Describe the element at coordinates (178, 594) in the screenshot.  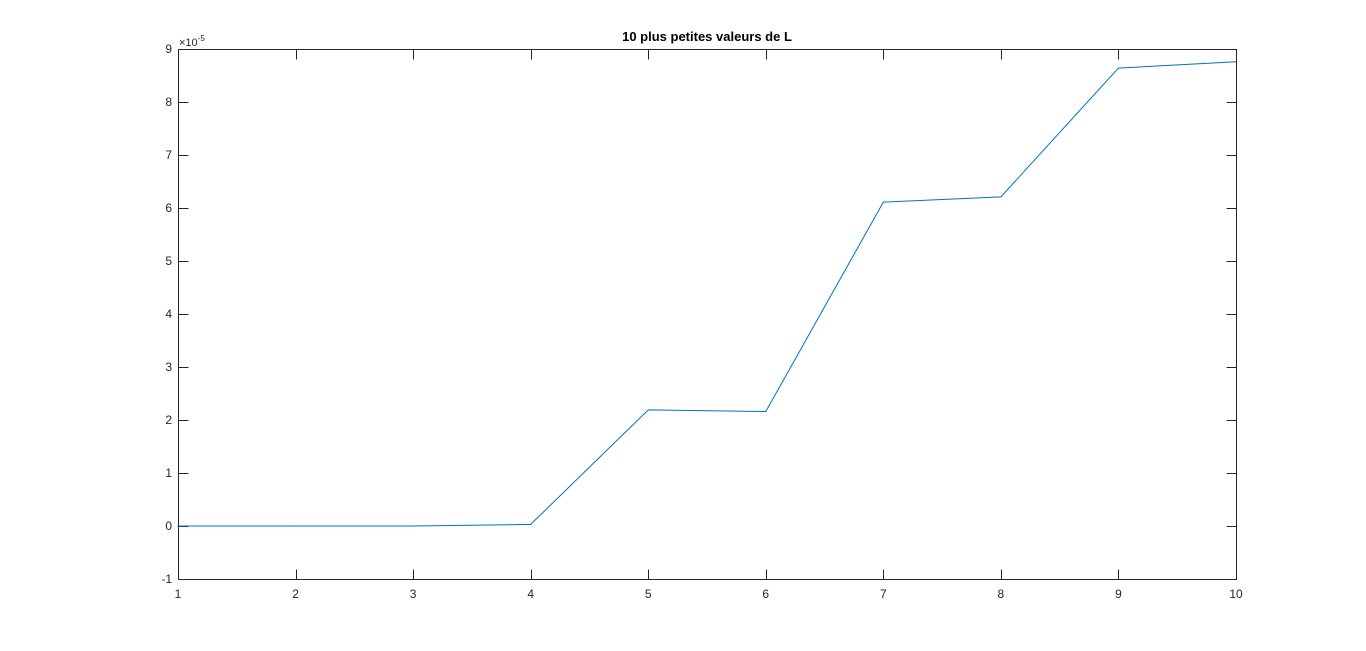
I see `x-tick-label: 1` at that location.